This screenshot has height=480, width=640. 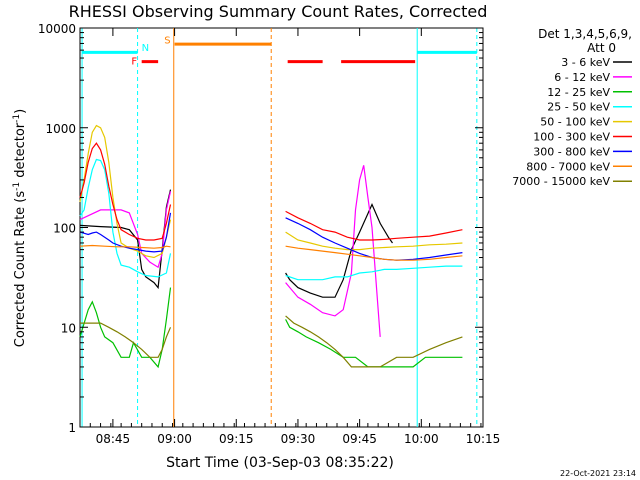 I want to click on footer-timestamp: 22-Oct-2021 23:14, so click(x=598, y=473).